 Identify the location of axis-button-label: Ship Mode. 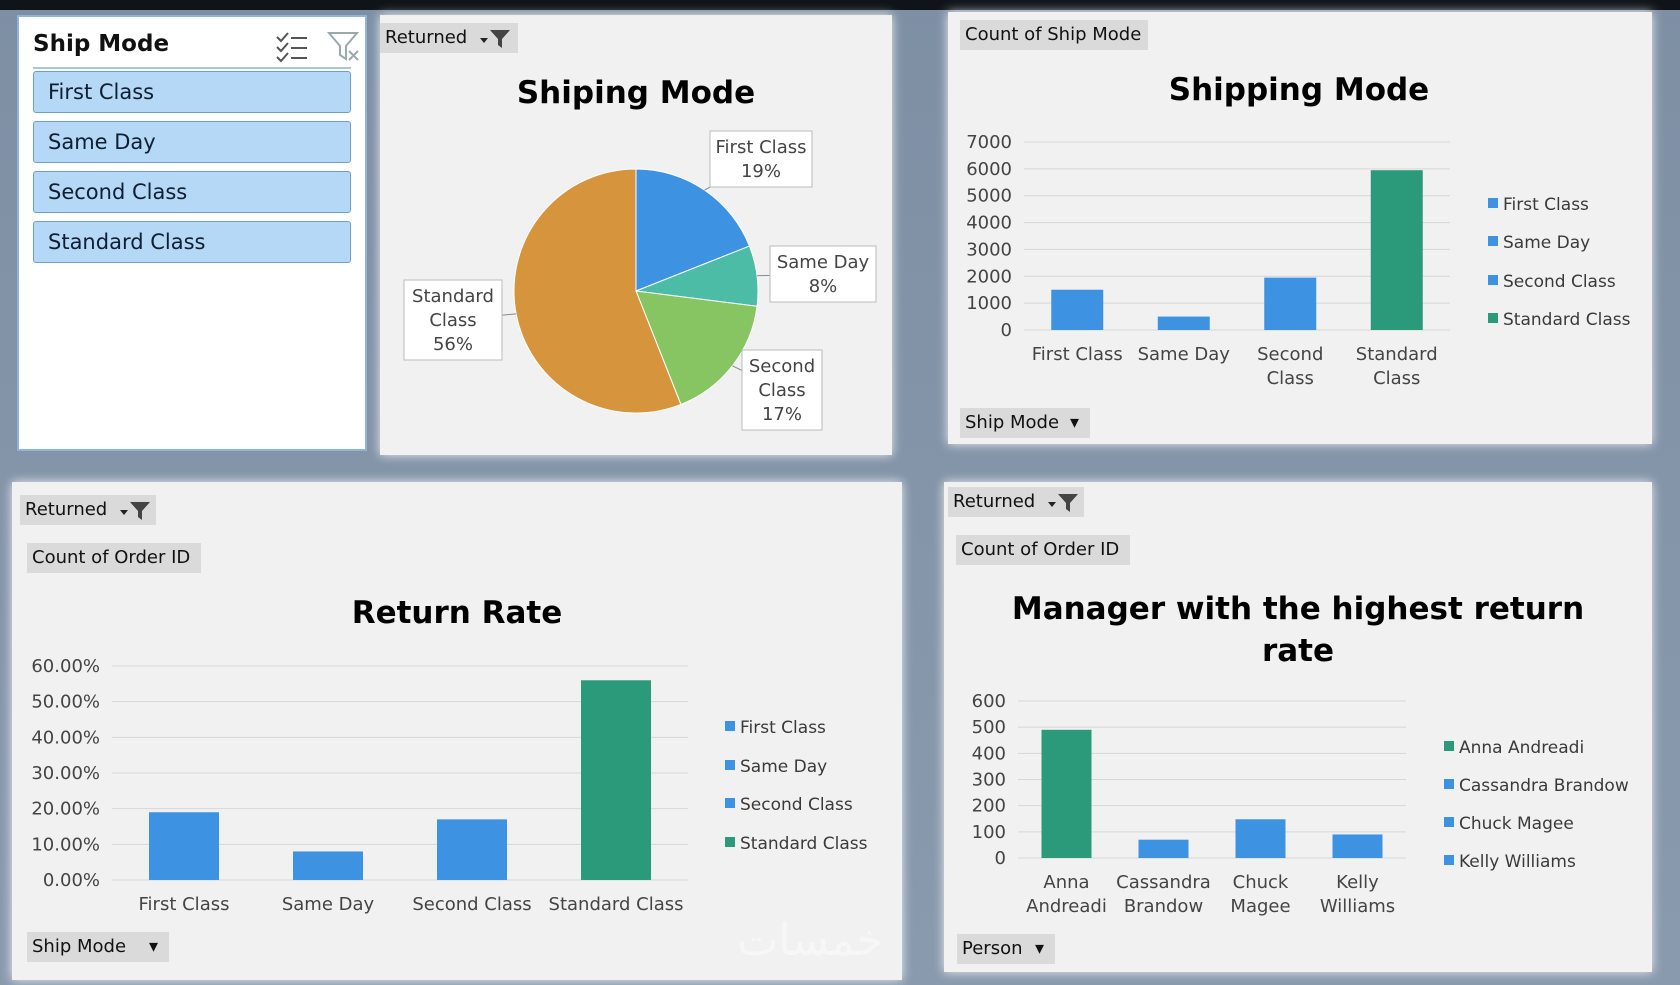
(1012, 422).